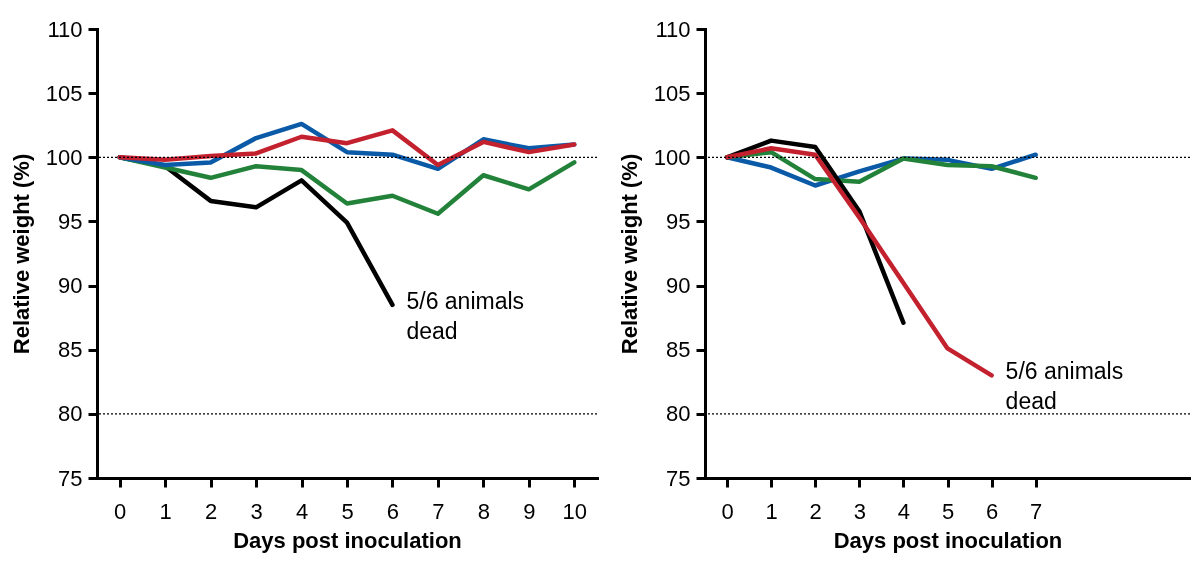 The width and height of the screenshot is (1195, 567). I want to click on x-tick-label: 8, so click(483, 511).